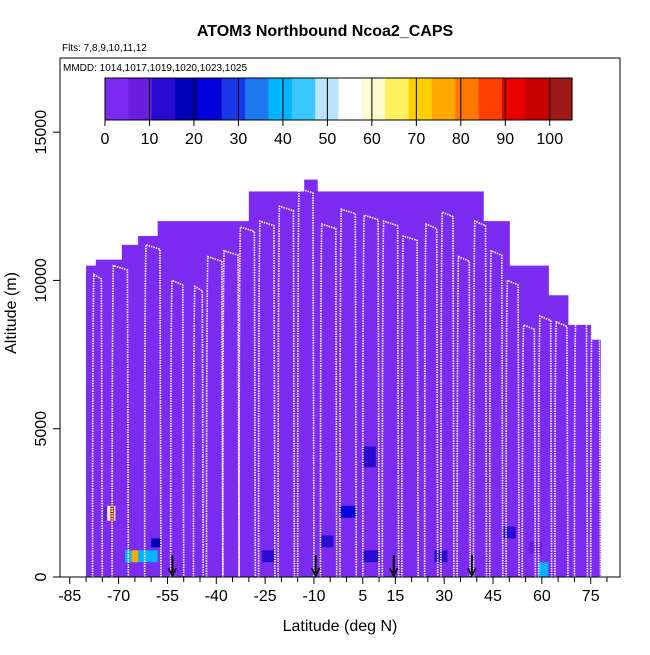 This screenshot has height=655, width=650. Describe the element at coordinates (444, 596) in the screenshot. I see `x-tick-label: 30` at that location.